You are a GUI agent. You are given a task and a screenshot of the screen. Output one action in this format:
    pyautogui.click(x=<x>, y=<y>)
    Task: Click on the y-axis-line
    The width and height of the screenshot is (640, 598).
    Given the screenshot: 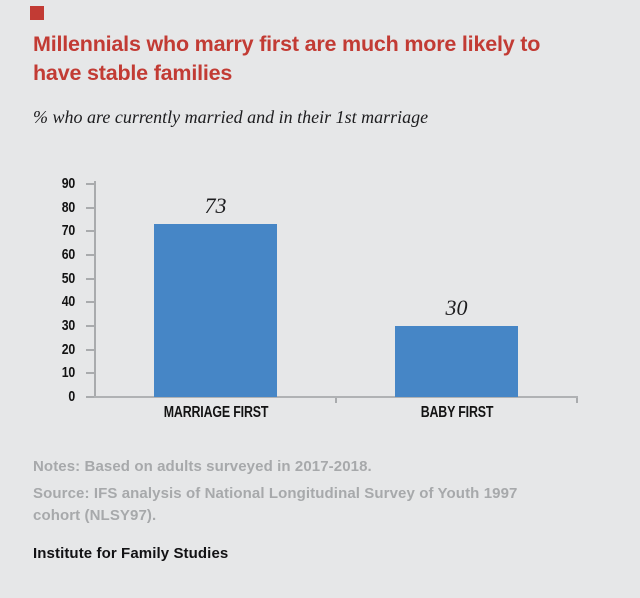 What is the action you would take?
    pyautogui.click(x=95, y=289)
    